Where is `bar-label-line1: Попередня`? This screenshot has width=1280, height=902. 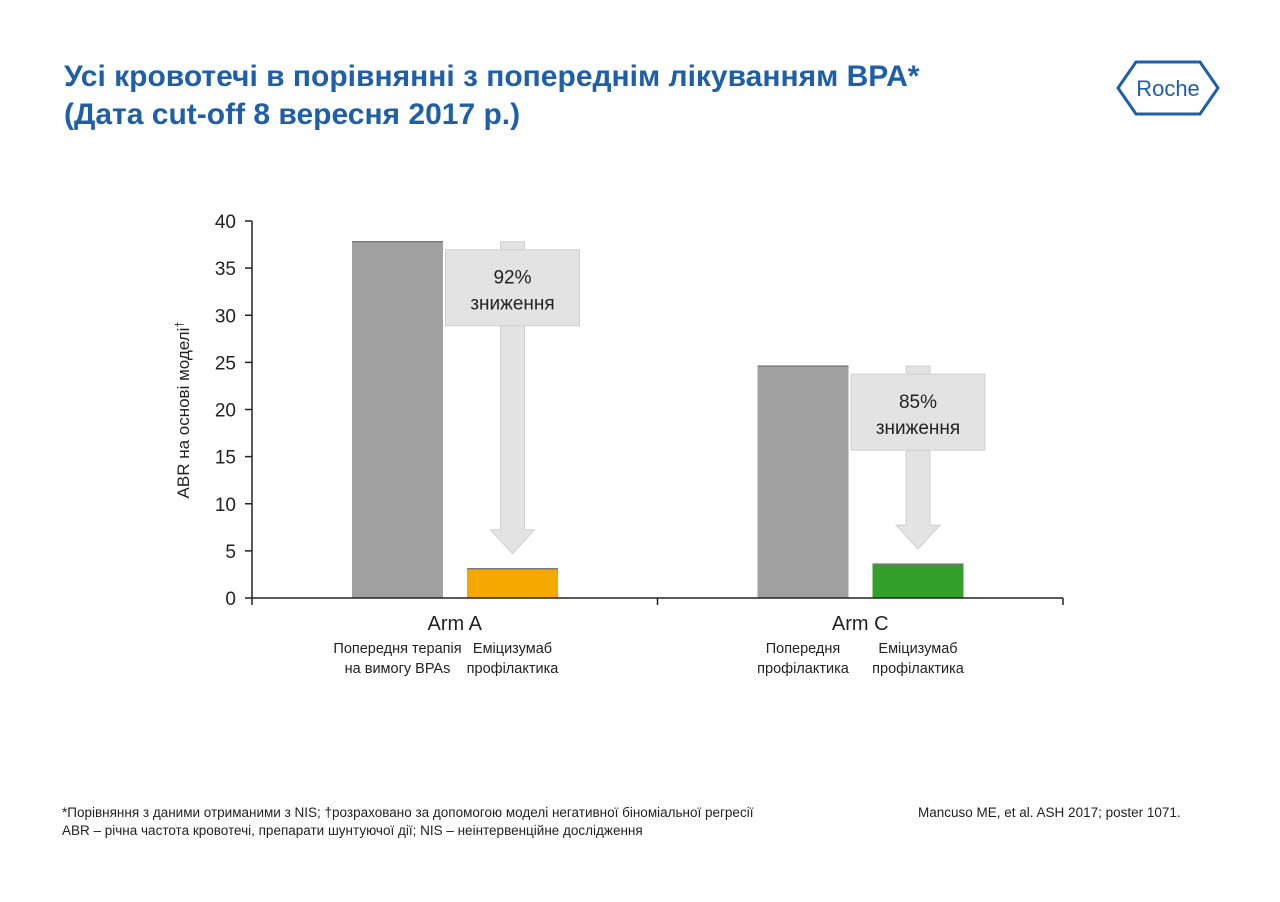
bar-label-line1: Попередня is located at coordinates (803, 649).